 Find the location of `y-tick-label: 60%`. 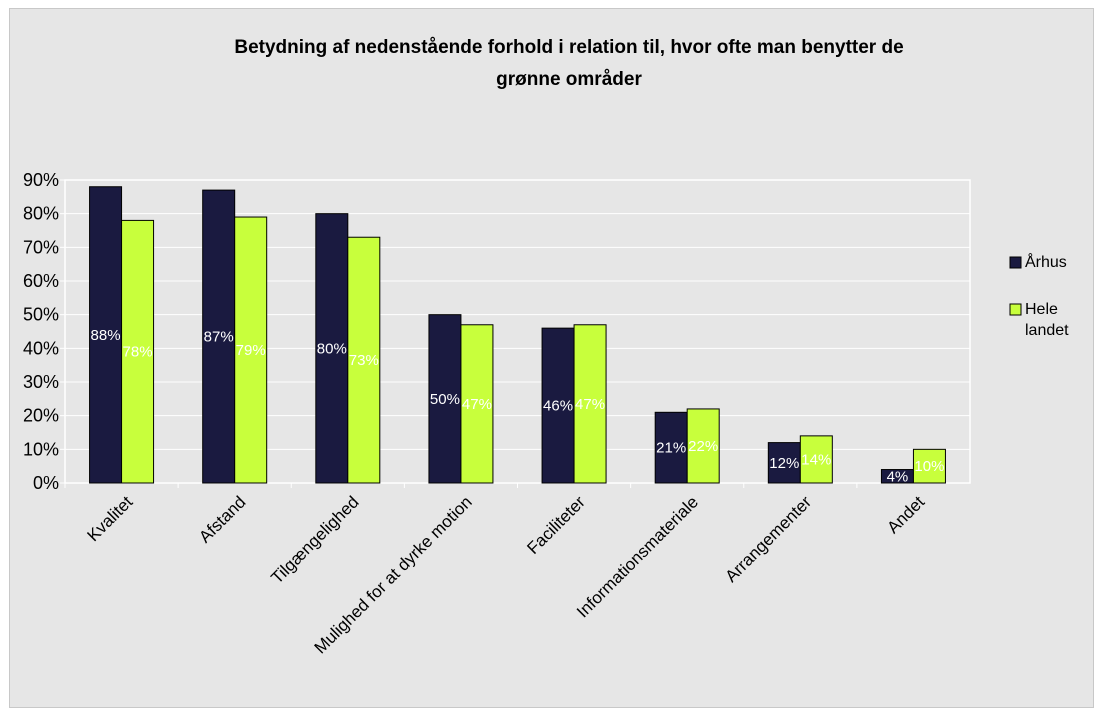

y-tick-label: 60% is located at coordinates (41, 281).